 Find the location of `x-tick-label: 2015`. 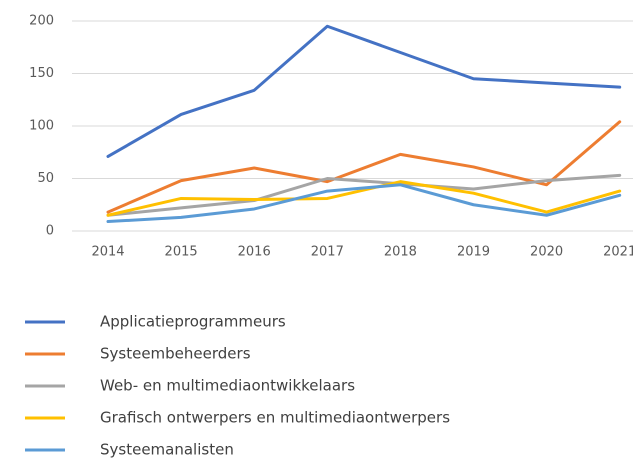

x-tick-label: 2015 is located at coordinates (181, 252).